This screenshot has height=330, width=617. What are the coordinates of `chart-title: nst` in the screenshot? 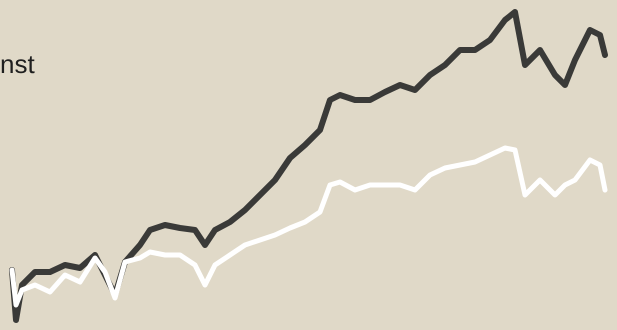 It's located at (17, 64).